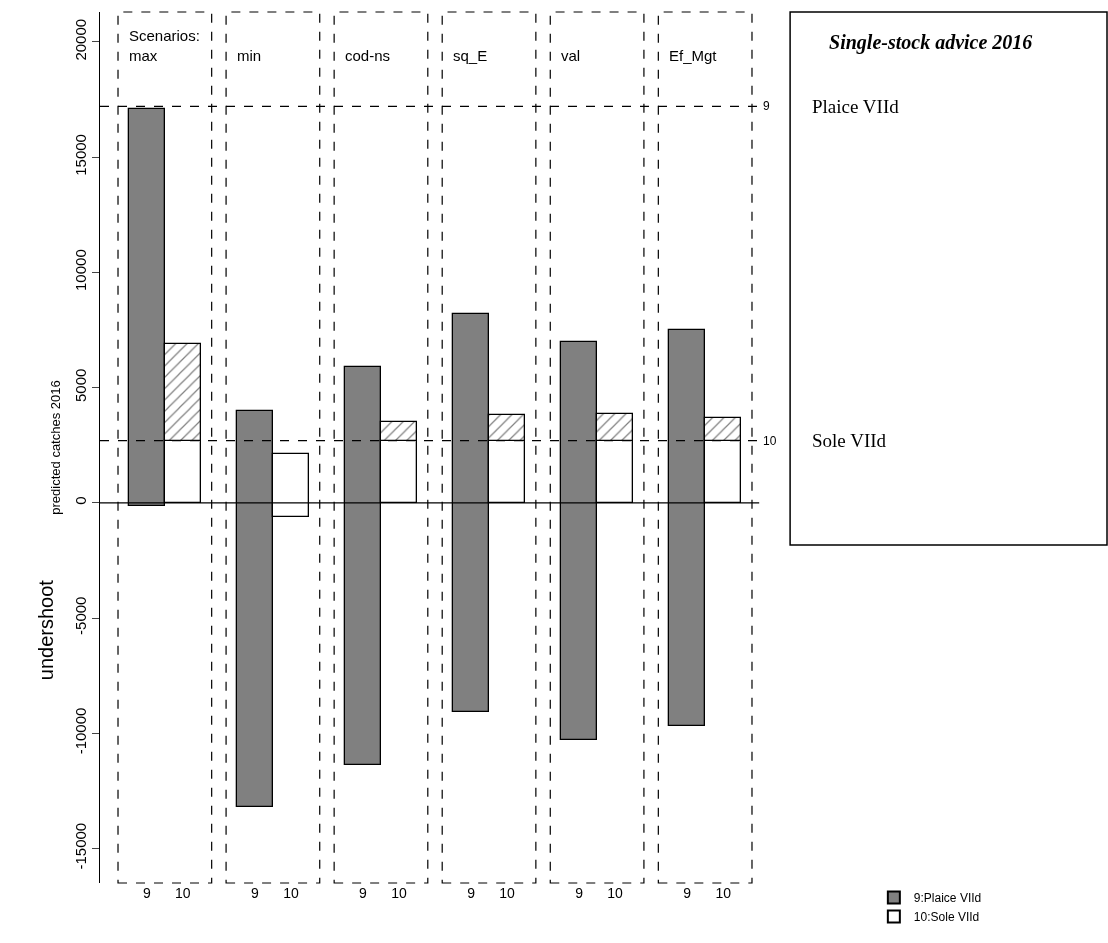  Describe the element at coordinates (849, 440) in the screenshot. I see `text: Sole VIId` at that location.